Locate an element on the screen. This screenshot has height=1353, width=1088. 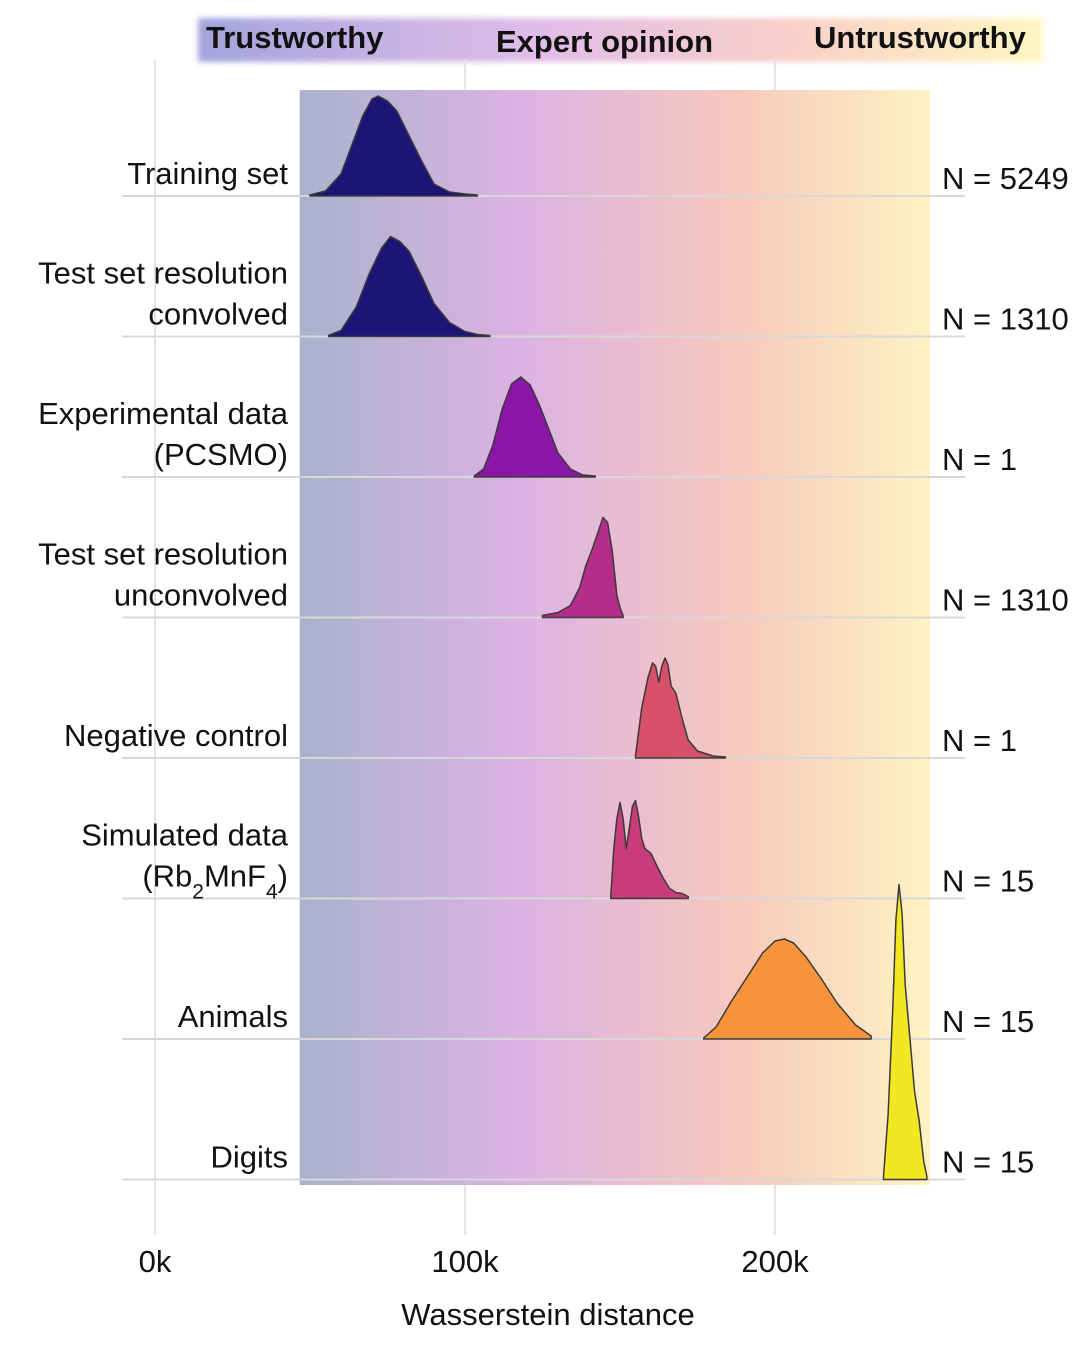
n-label-0: N = 5249 is located at coordinates (1005, 178).